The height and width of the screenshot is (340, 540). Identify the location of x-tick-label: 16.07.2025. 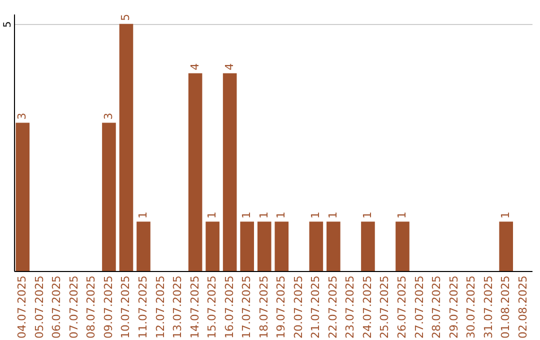
(229, 307).